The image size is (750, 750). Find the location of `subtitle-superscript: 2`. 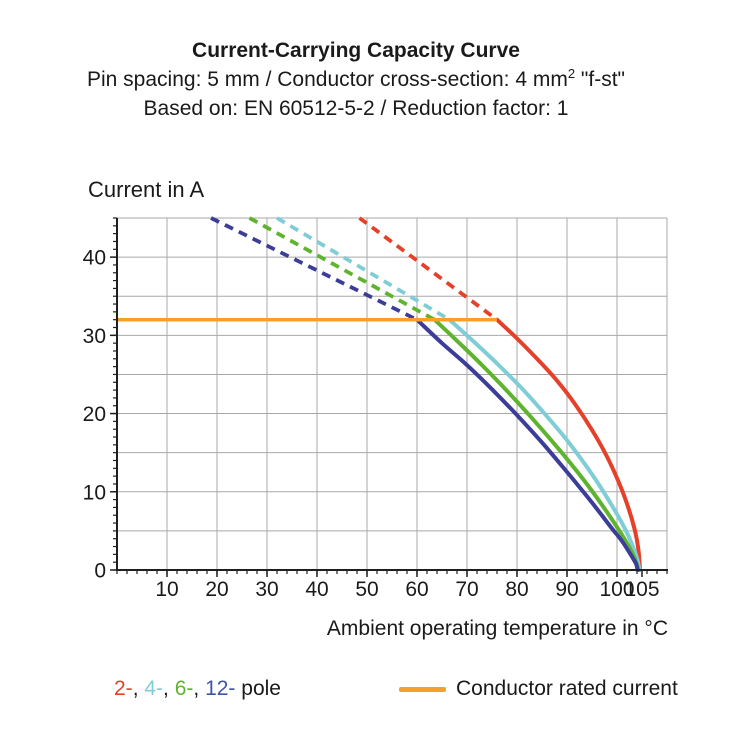

subtitle-superscript: 2 is located at coordinates (571, 73).